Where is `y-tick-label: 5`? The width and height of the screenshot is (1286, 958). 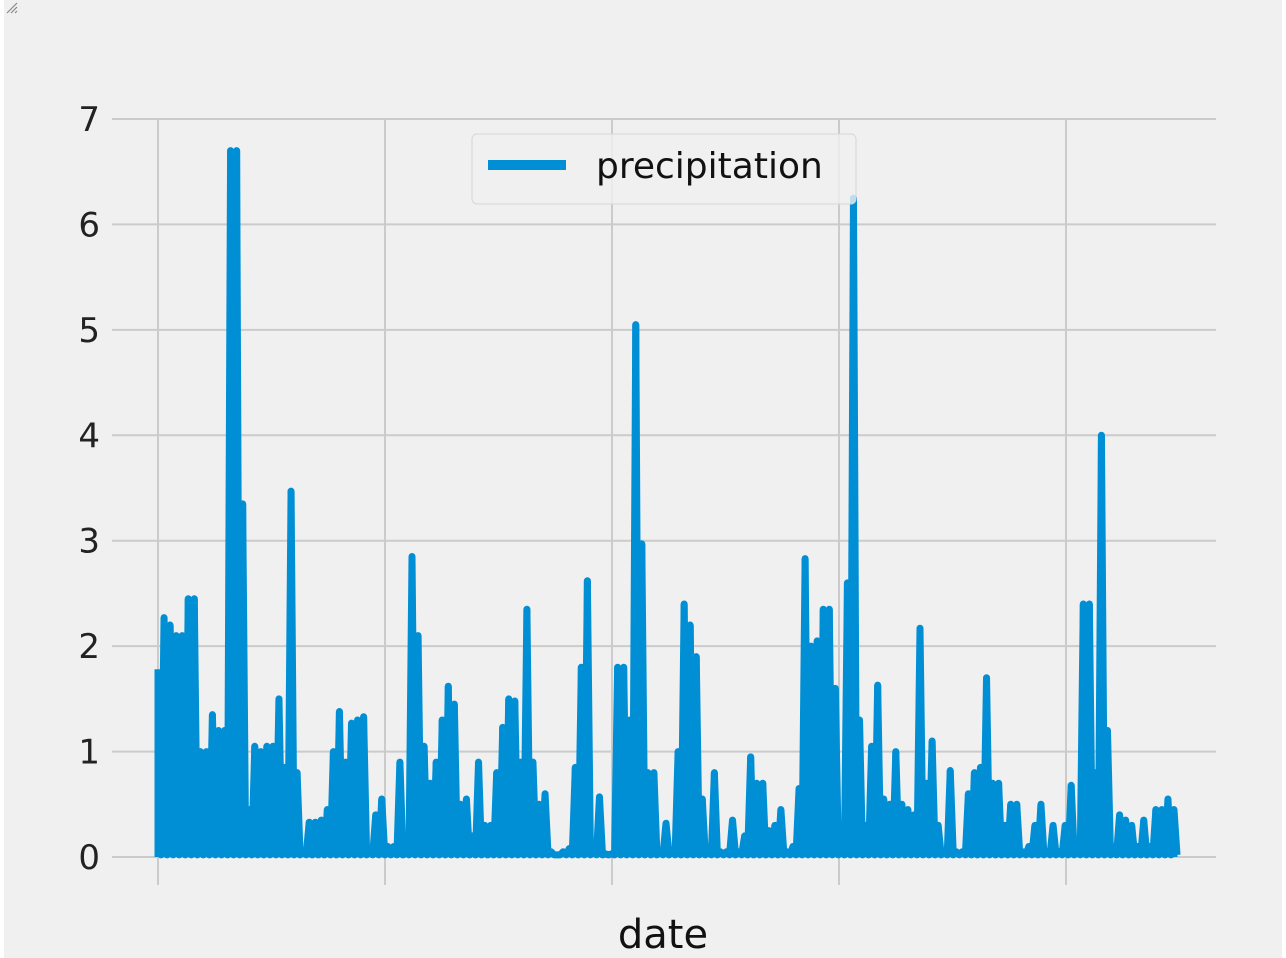 y-tick-label: 5 is located at coordinates (89, 331).